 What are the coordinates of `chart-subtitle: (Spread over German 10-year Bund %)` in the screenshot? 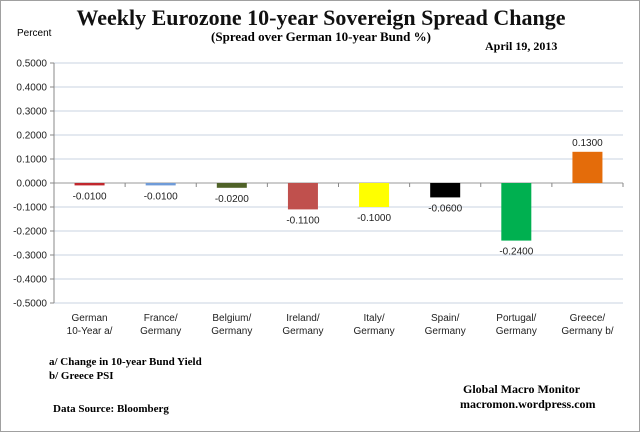 It's located at (321, 36).